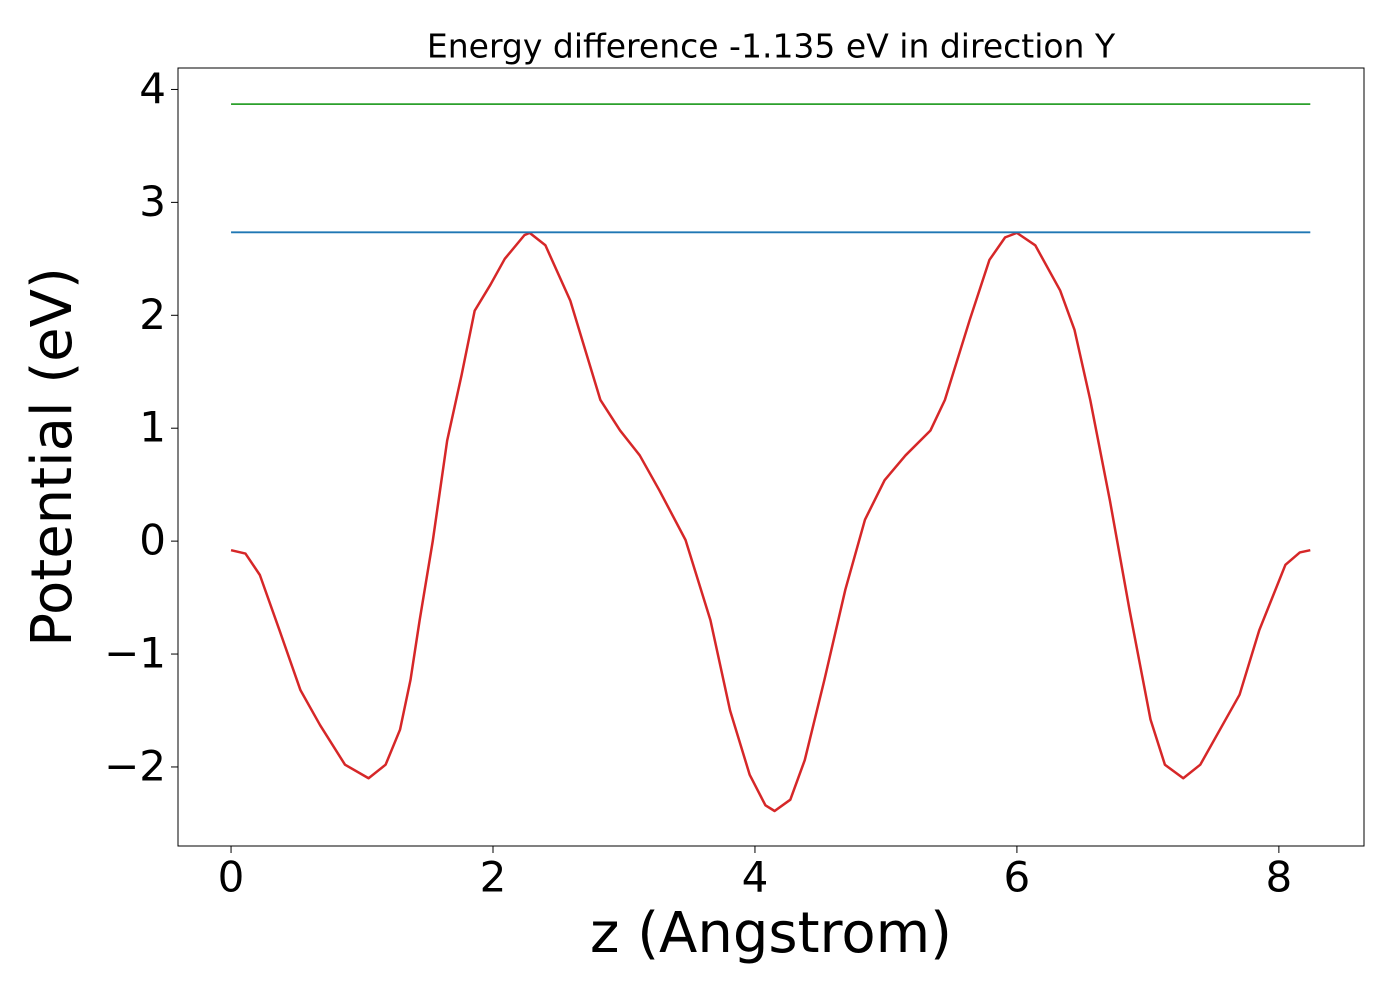  I want to click on x-tick-label: 6, so click(1017, 877).